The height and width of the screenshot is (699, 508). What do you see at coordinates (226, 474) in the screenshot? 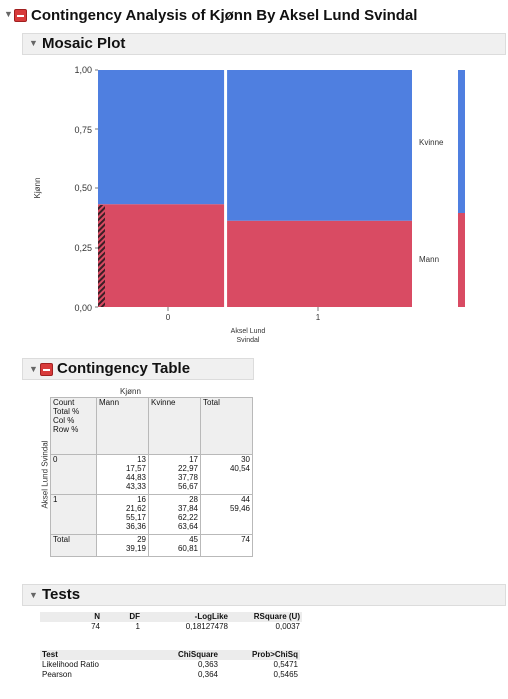
I see `cell-0-total: 30 40,54` at bounding box center [226, 474].